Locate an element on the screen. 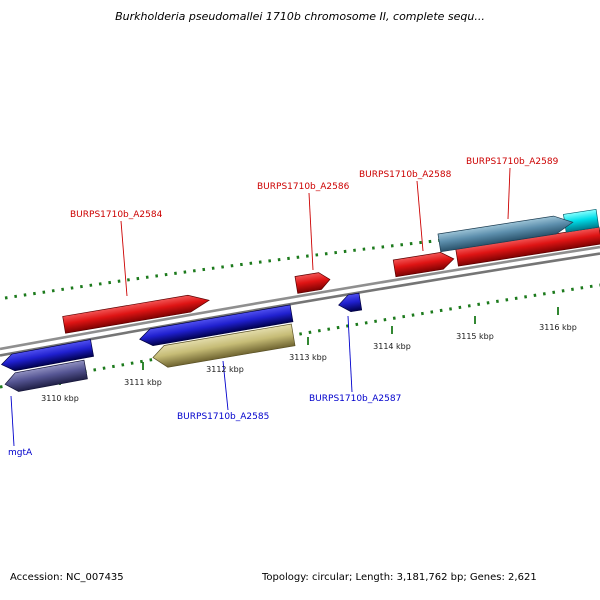 Image resolution: width=600 pixels, height=600 pixels. gene-arrow-BURPS1710b_A2589 is located at coordinates (505, 233).